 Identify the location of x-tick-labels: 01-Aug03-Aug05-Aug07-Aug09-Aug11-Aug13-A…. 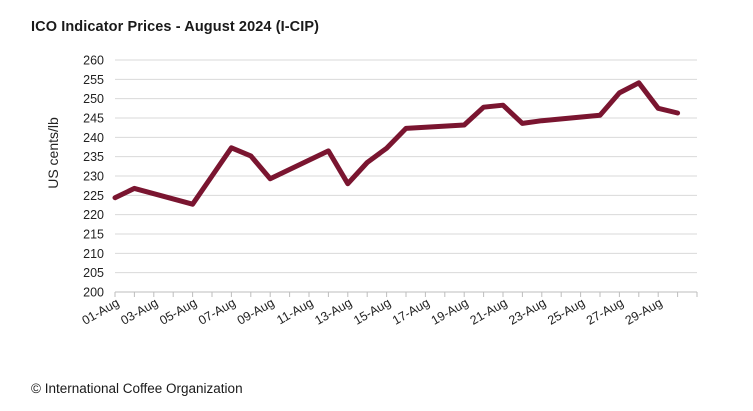
(372, 311).